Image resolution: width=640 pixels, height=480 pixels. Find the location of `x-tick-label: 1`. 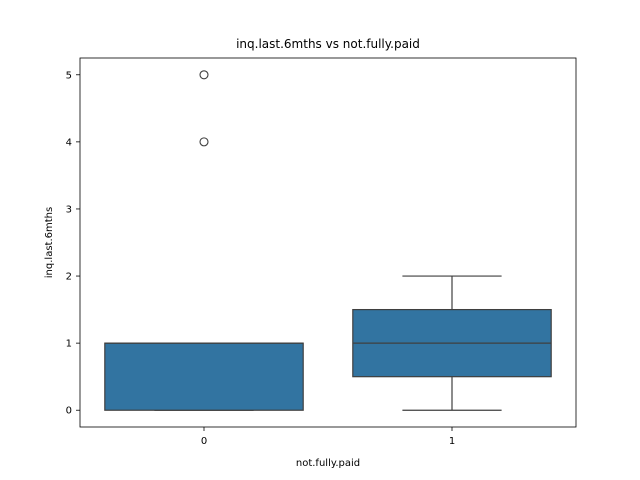

x-tick-label: 1 is located at coordinates (452, 441).